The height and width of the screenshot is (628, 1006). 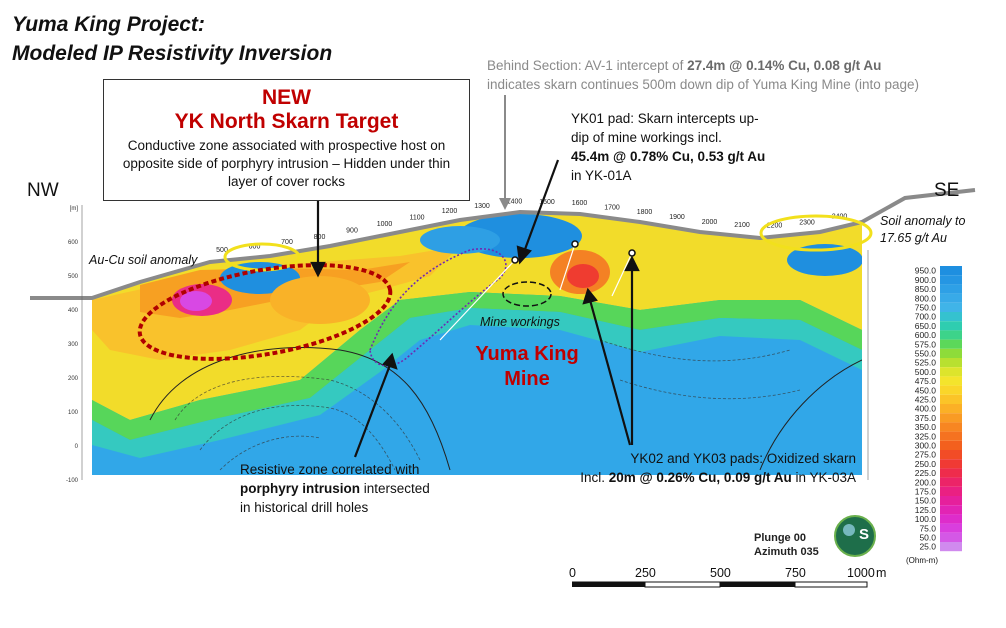 What do you see at coordinates (926, 446) in the screenshot?
I see `legend-value: 300.0` at bounding box center [926, 446].